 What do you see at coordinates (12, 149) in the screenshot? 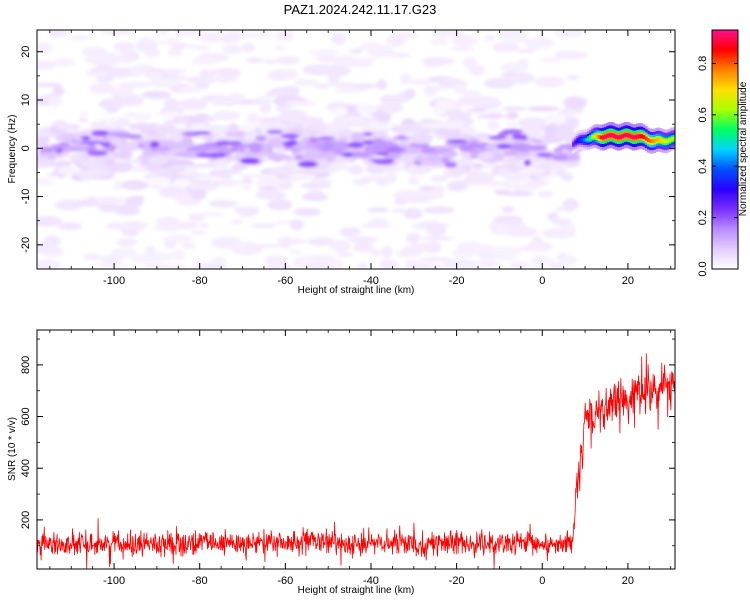
I see `spectrogram-y-axis-title: Frequency (Hz)` at bounding box center [12, 149].